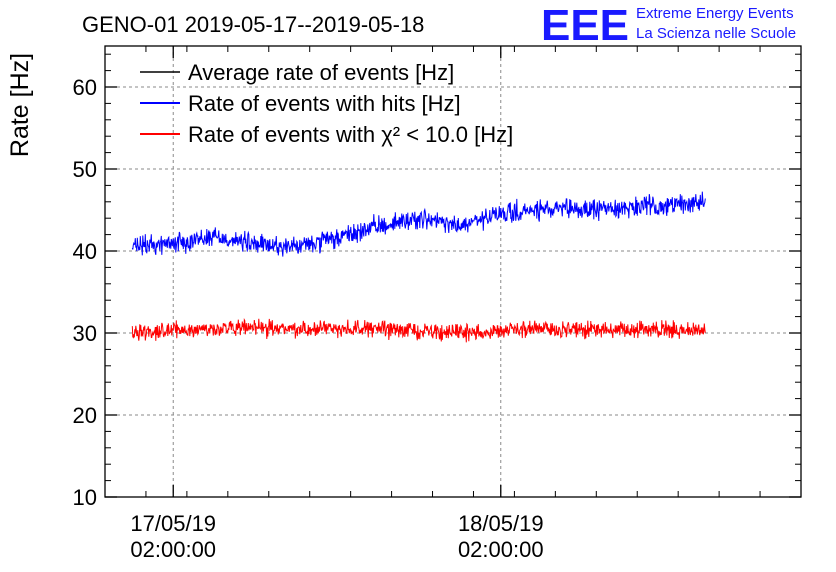  What do you see at coordinates (173, 523) in the screenshot?
I see `x-tick-label-date: 17/05/19` at bounding box center [173, 523].